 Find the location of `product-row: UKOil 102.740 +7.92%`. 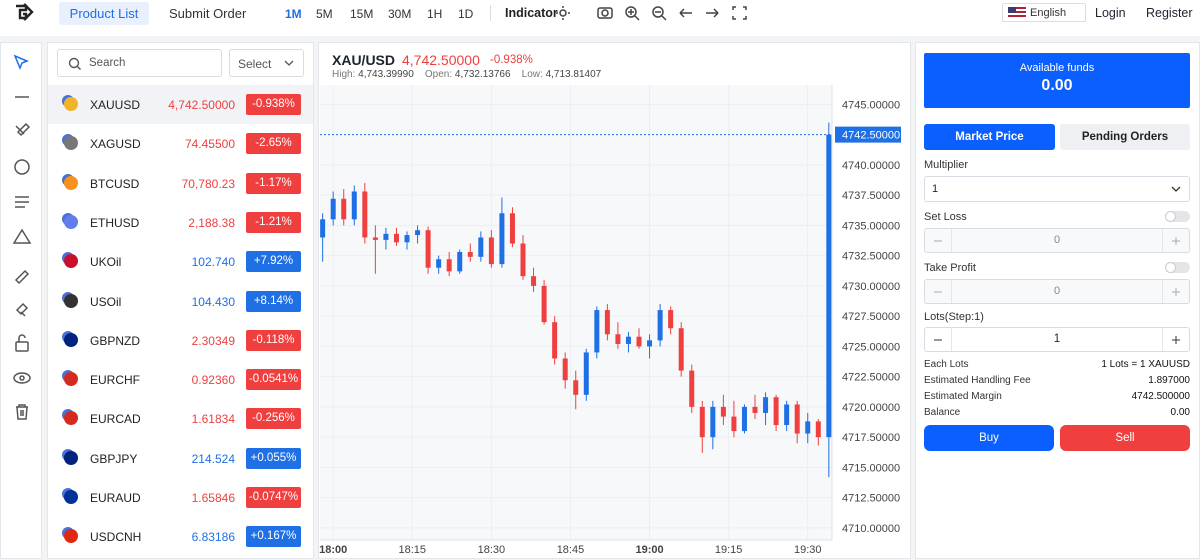

product-row: UKOil 102.740 +7.92% is located at coordinates (180, 261).